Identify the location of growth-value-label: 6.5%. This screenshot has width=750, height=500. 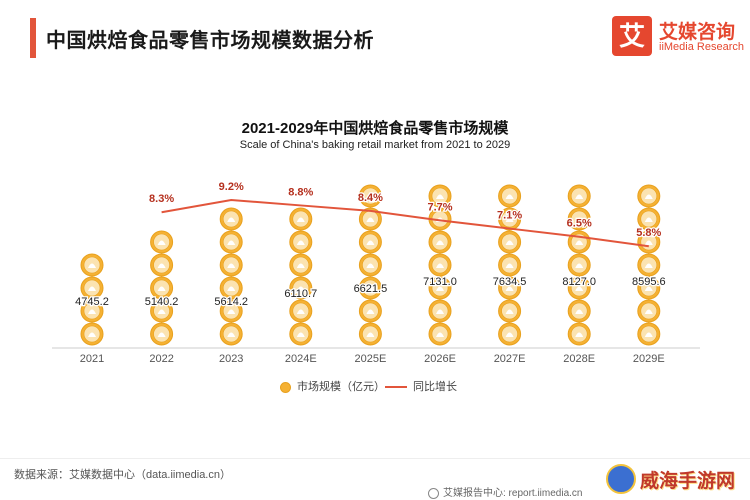
(579, 224).